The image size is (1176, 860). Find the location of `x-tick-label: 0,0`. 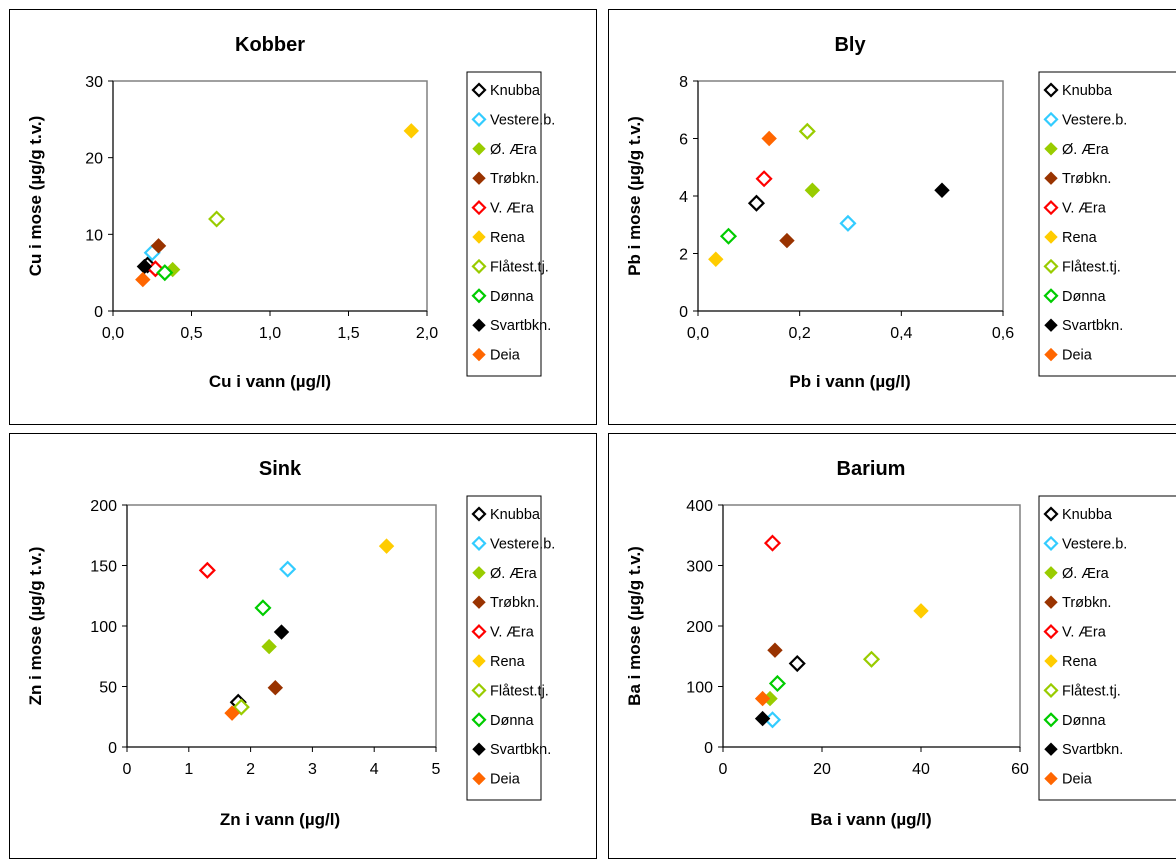

x-tick-label: 0,0 is located at coordinates (698, 333).